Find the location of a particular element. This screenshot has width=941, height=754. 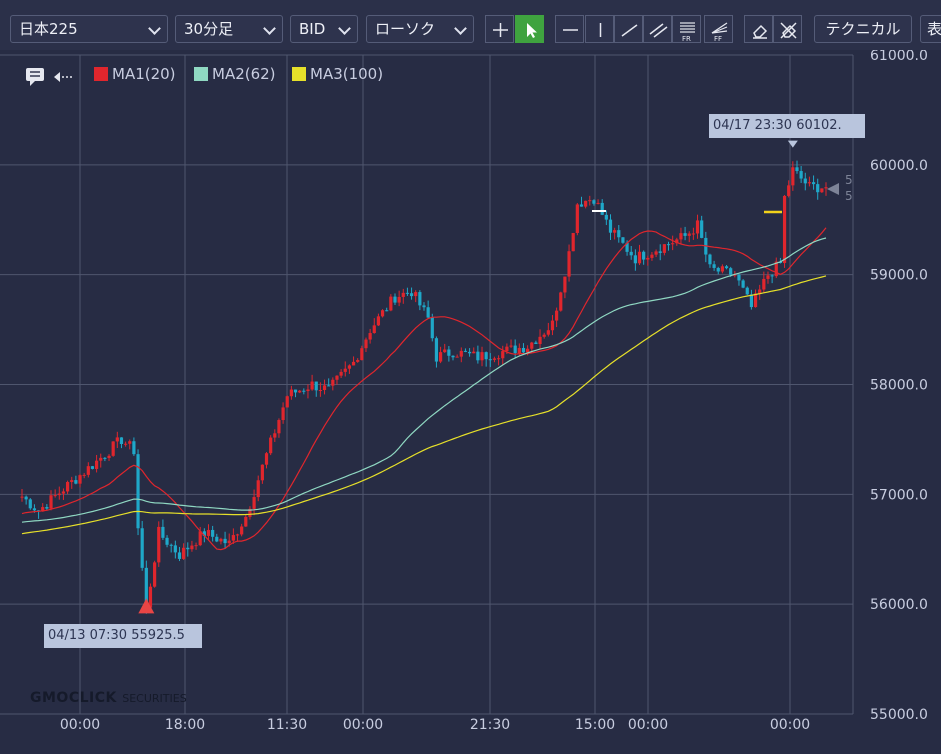

comment-button is located at coordinates (36, 77).